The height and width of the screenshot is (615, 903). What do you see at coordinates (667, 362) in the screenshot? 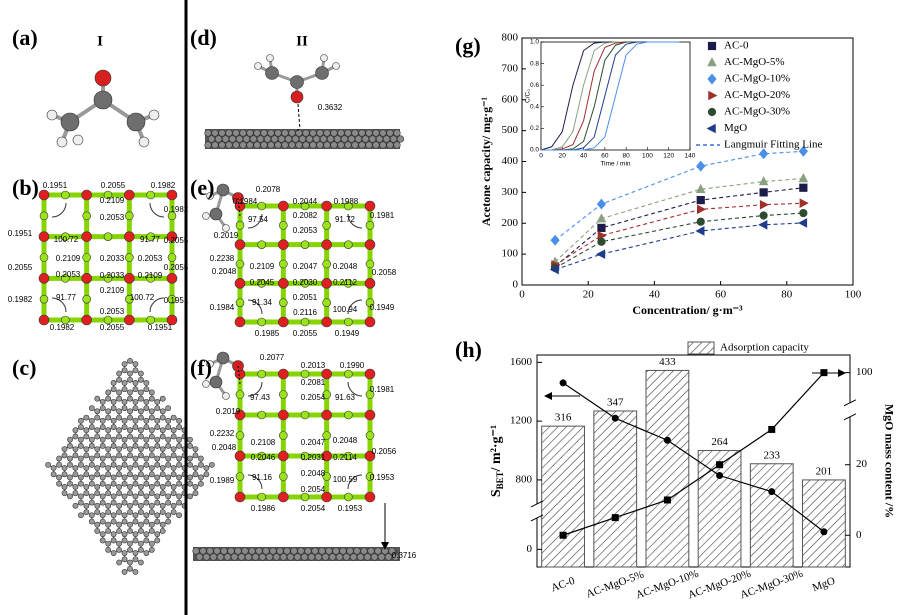
I see `bar-annotation: 433` at bounding box center [667, 362].